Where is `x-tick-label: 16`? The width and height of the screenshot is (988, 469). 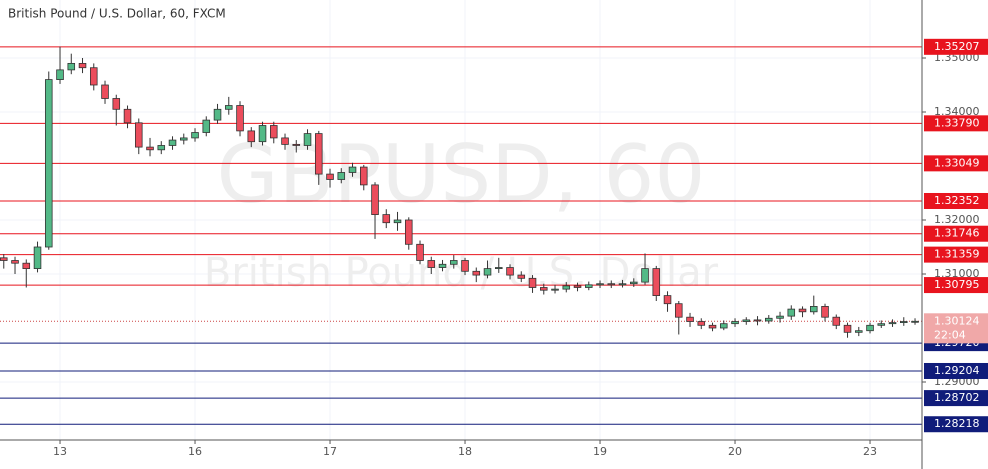 x-tick-label: 16 is located at coordinates (195, 451).